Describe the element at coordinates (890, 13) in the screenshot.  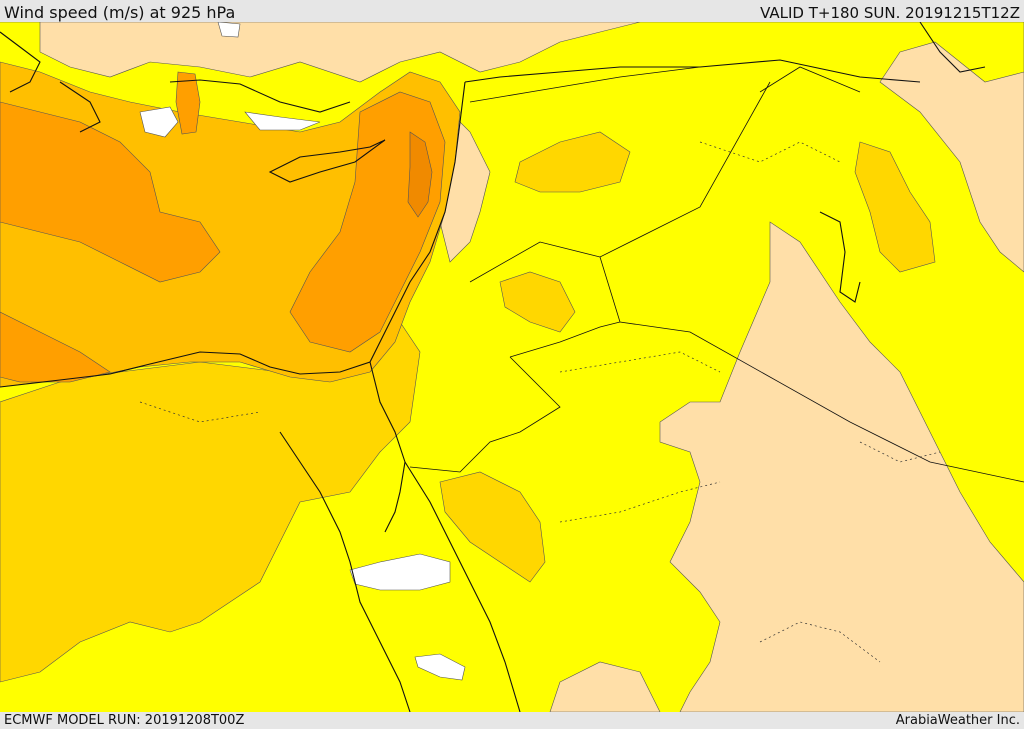
I see `valid-time-label: VALID T+180 SUN. 20191215T12Z` at that location.